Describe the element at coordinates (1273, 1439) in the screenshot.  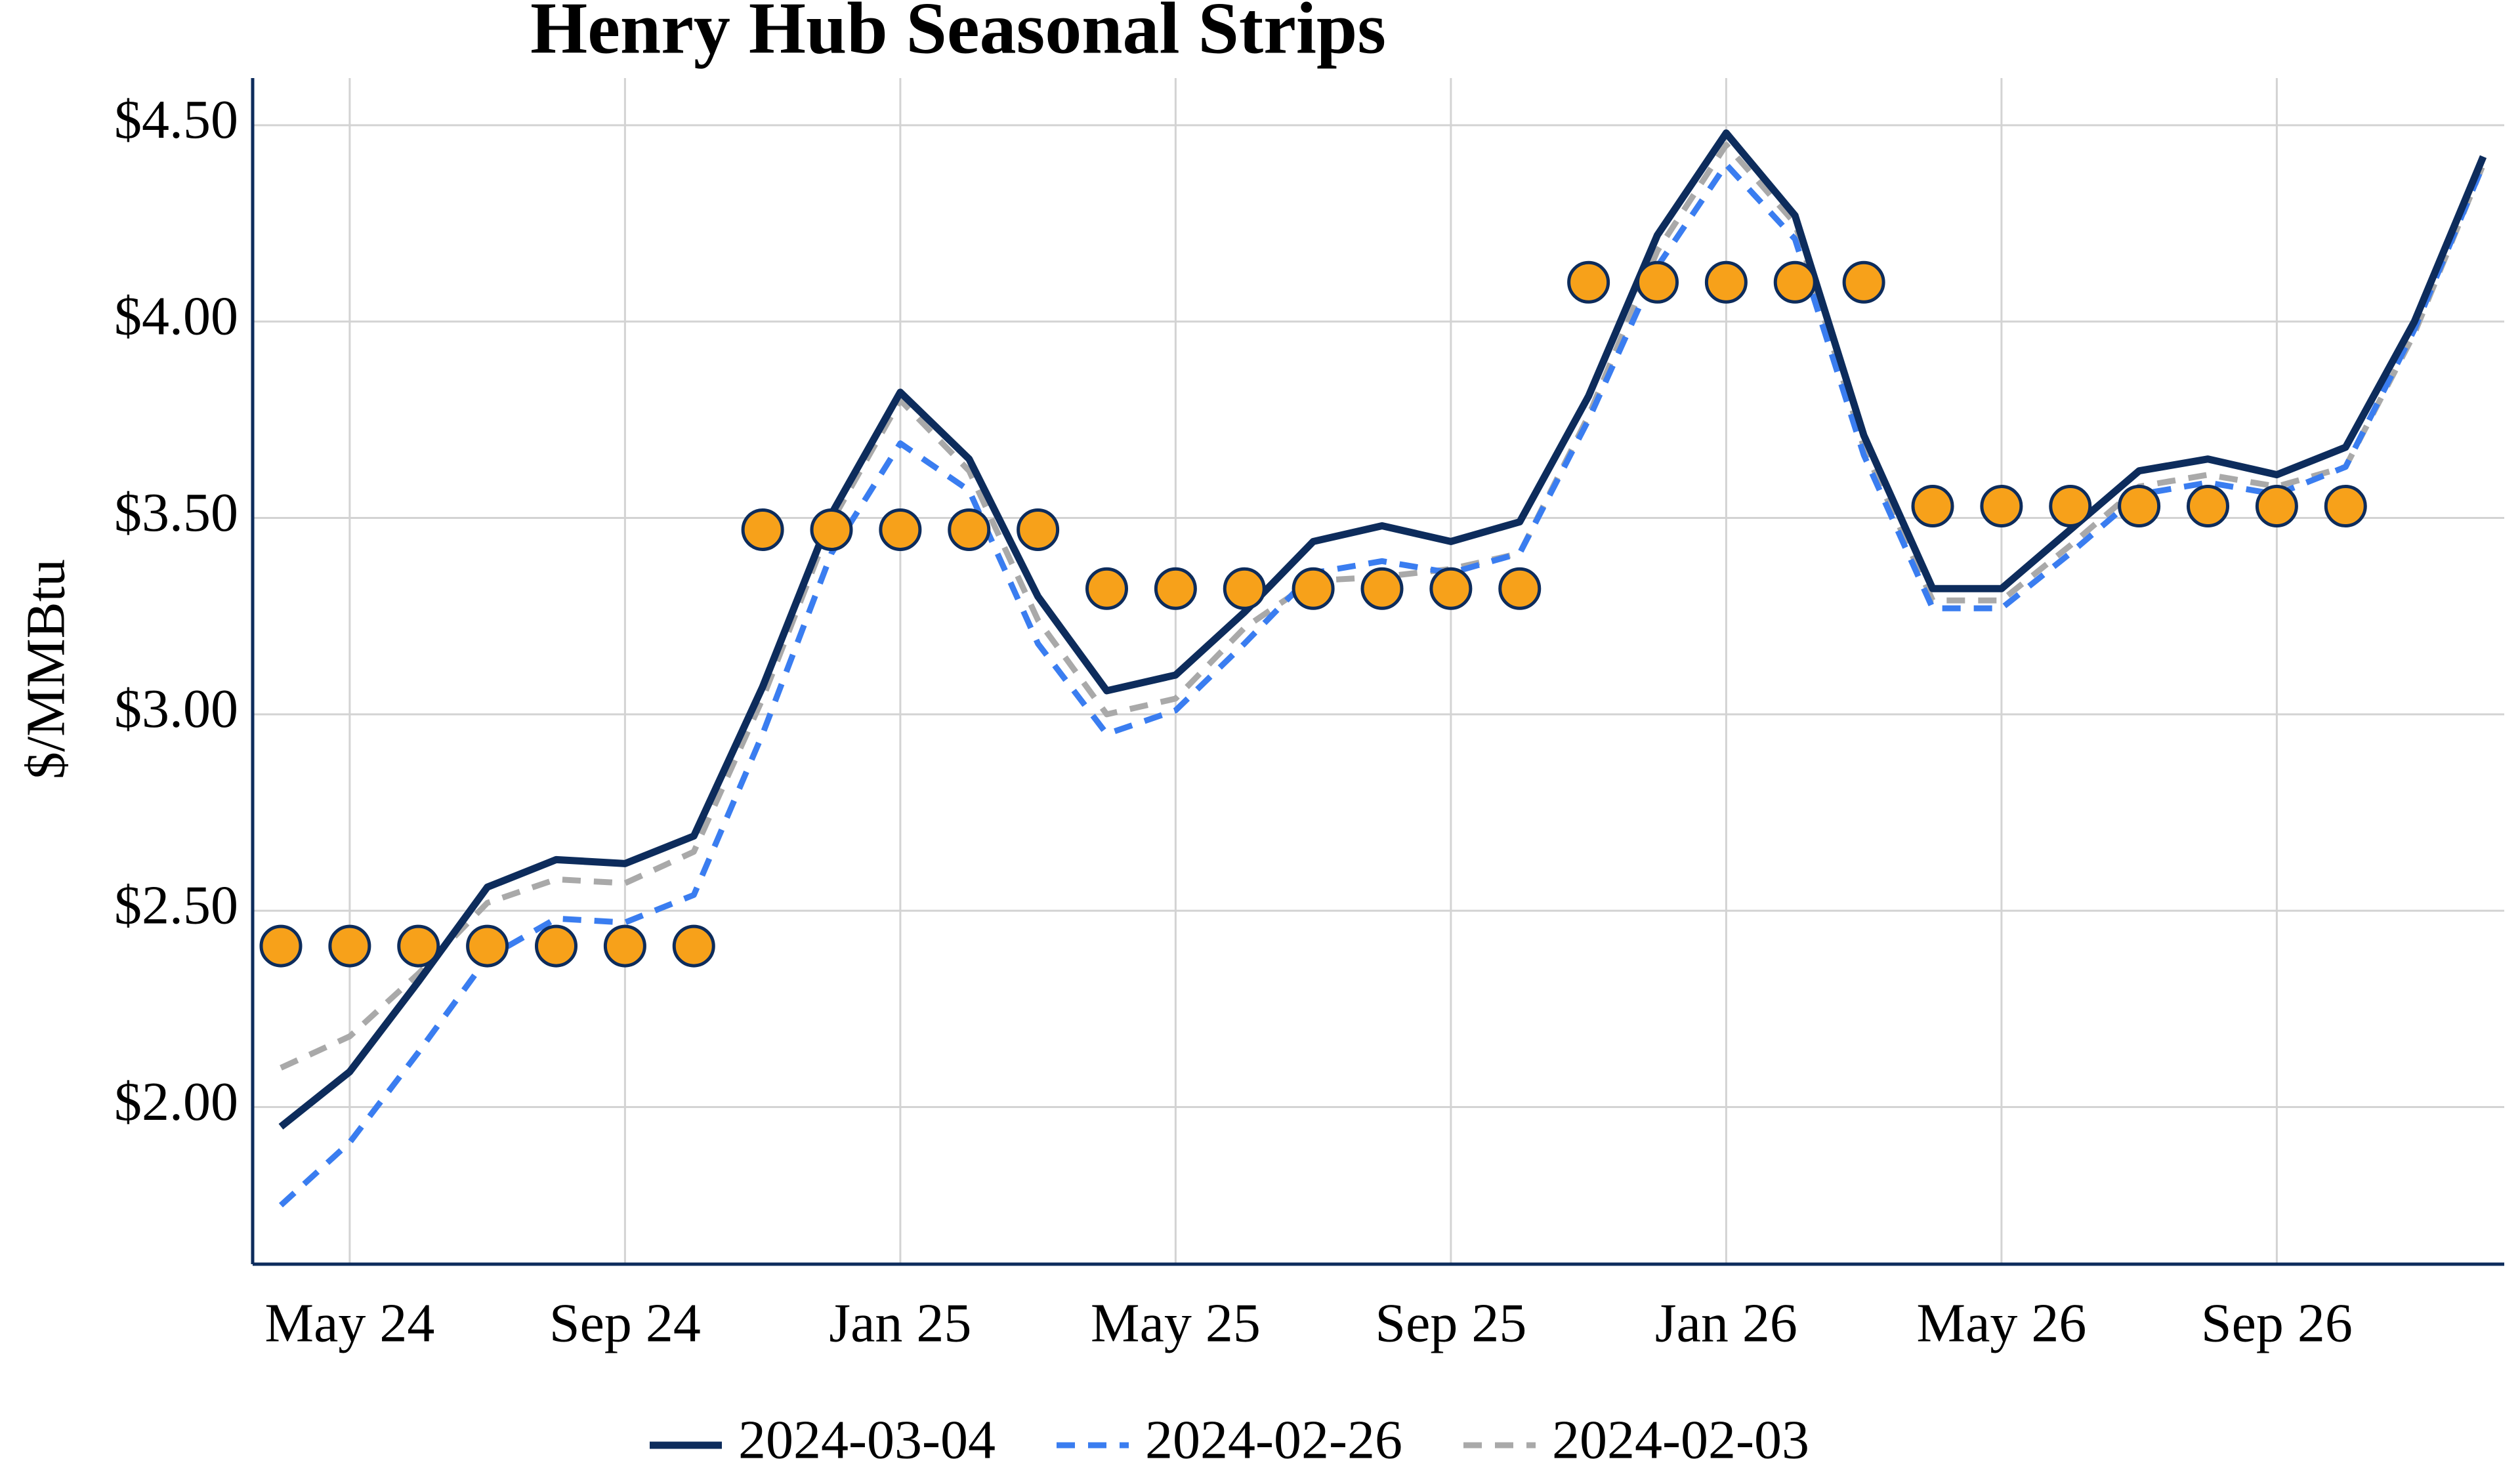
I see `legend-label: 2024-02-26` at that location.